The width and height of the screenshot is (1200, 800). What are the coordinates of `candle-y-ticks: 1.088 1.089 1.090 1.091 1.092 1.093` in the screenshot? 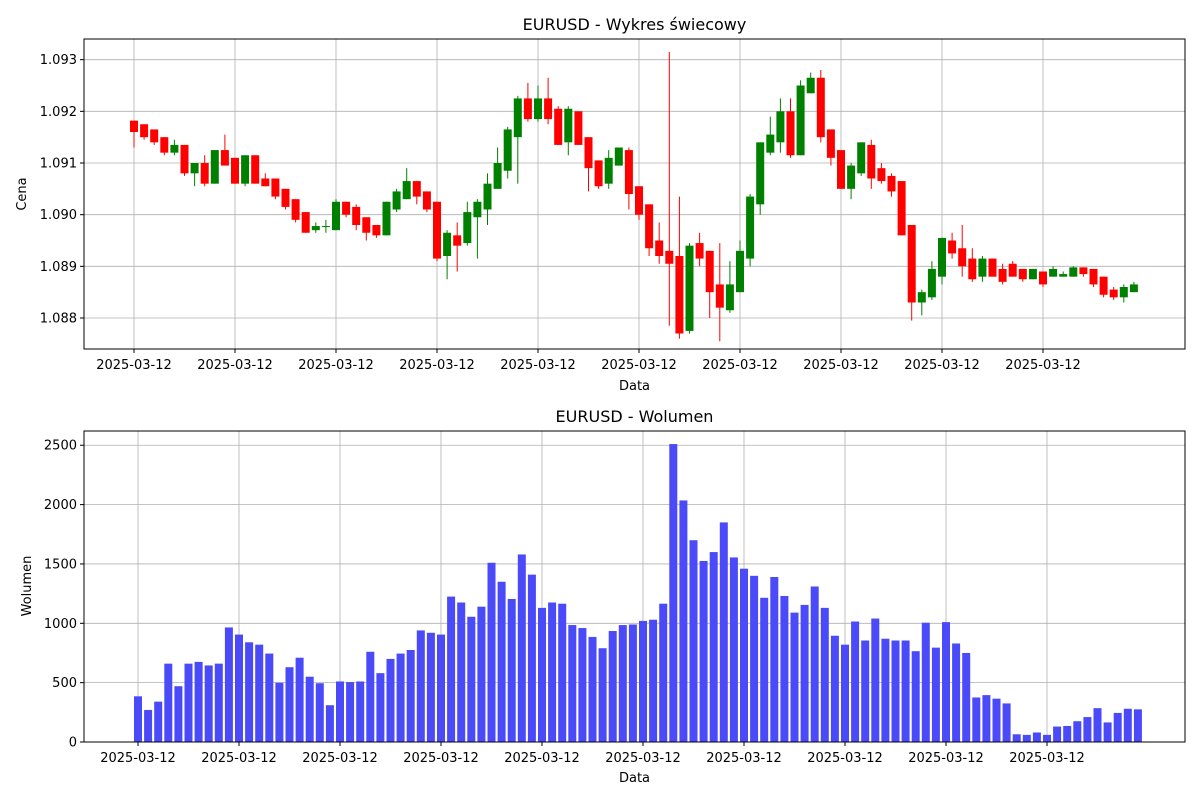 It's located at (62, 190).